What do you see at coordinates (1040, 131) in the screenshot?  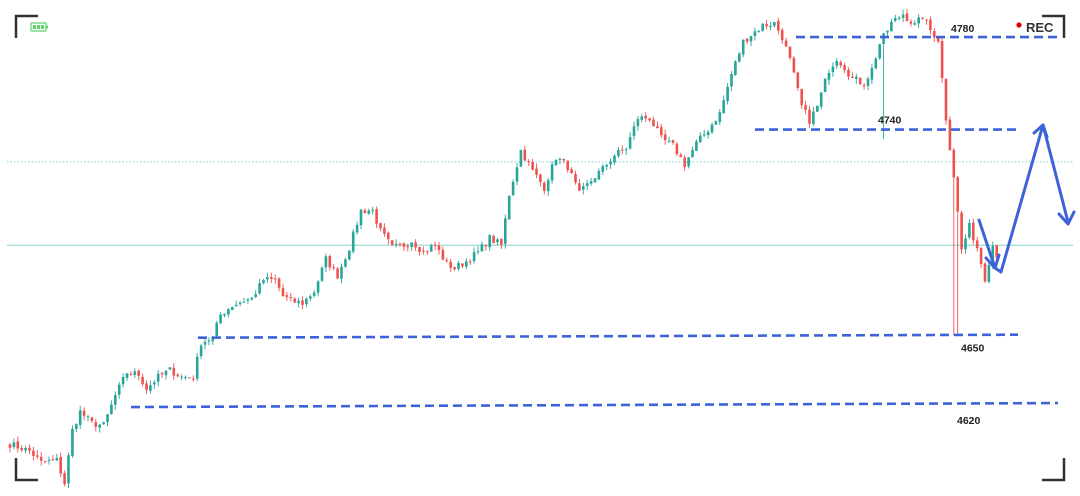 I see `arrow-head-up-icon` at bounding box center [1040, 131].